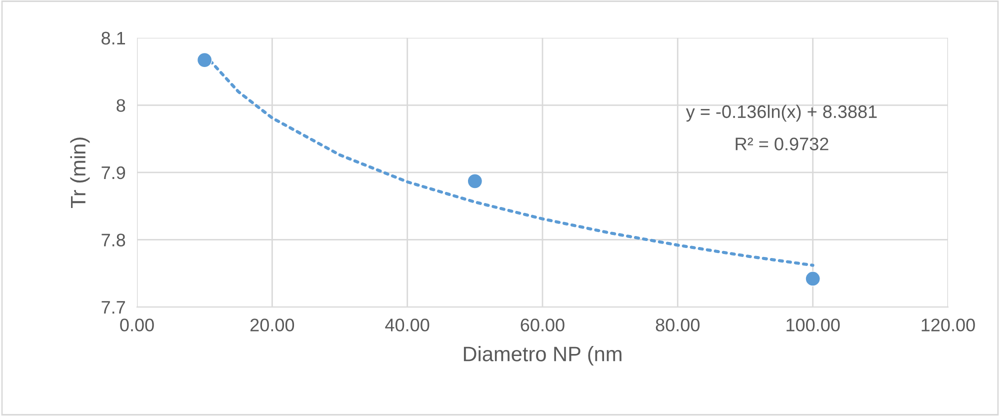 The width and height of the screenshot is (1000, 416). I want to click on x-tick-label: 80.00, so click(678, 325).